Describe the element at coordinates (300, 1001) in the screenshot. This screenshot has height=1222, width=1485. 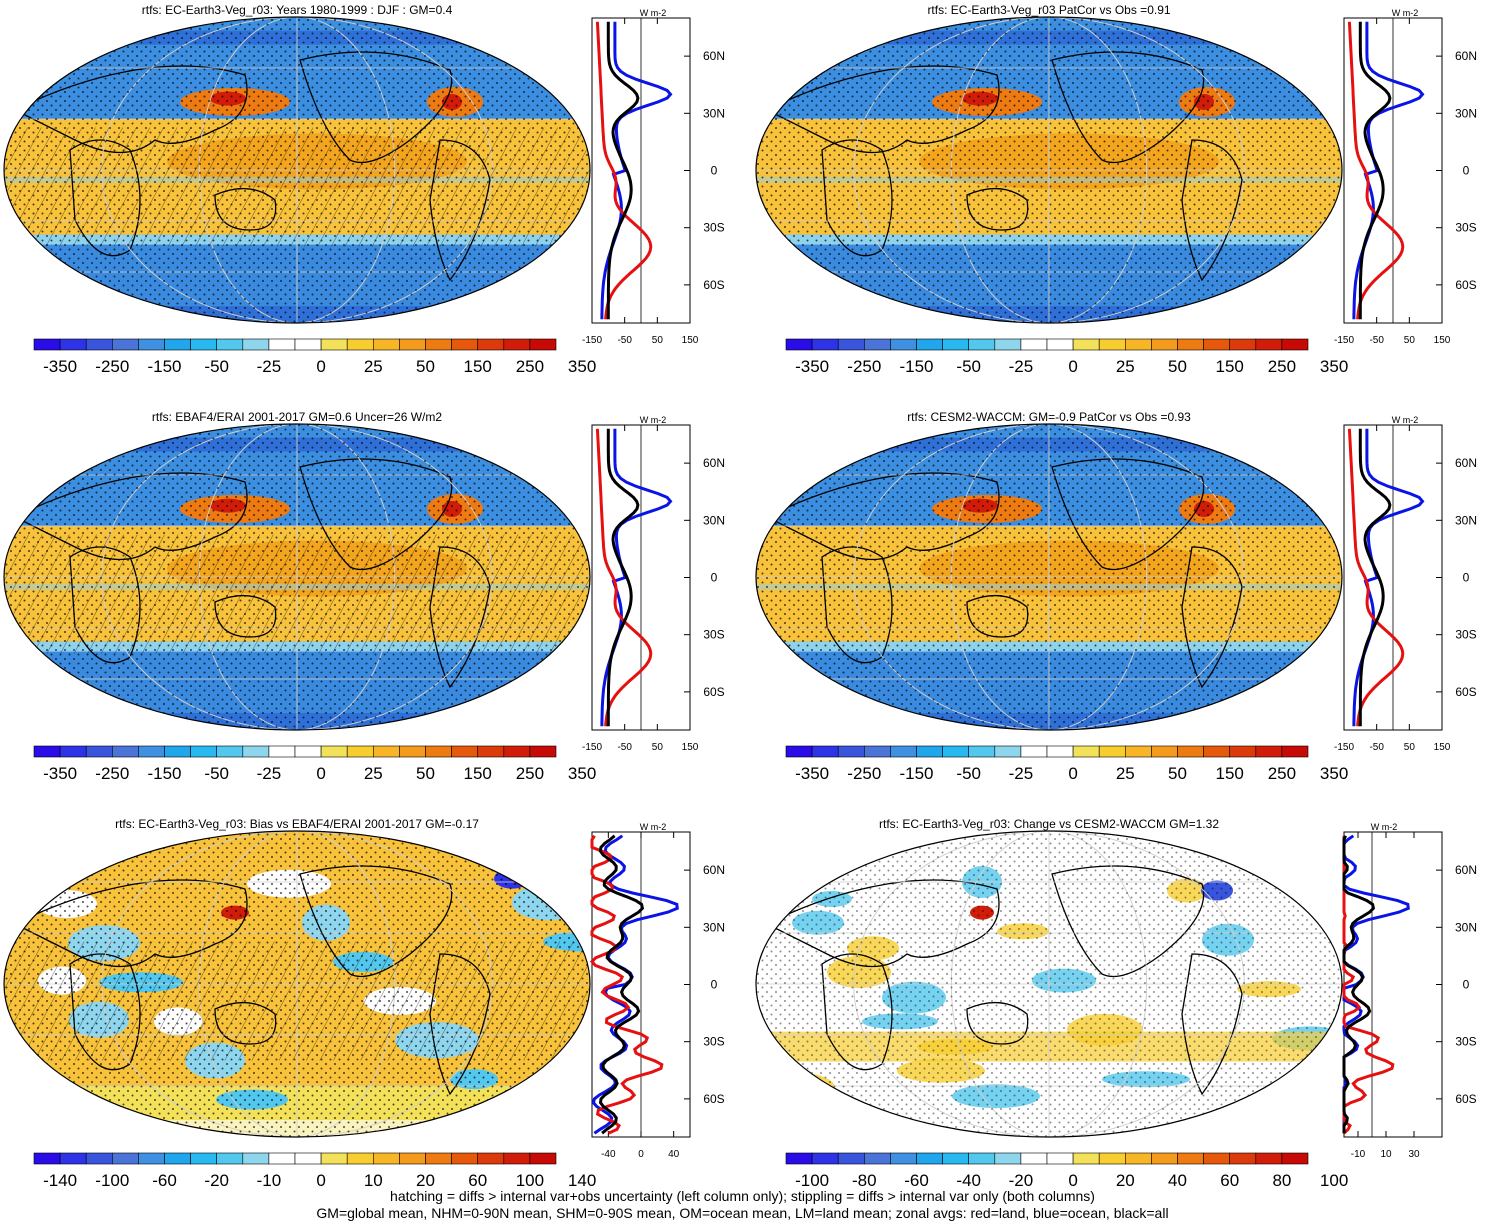
I see `hatching` at that location.